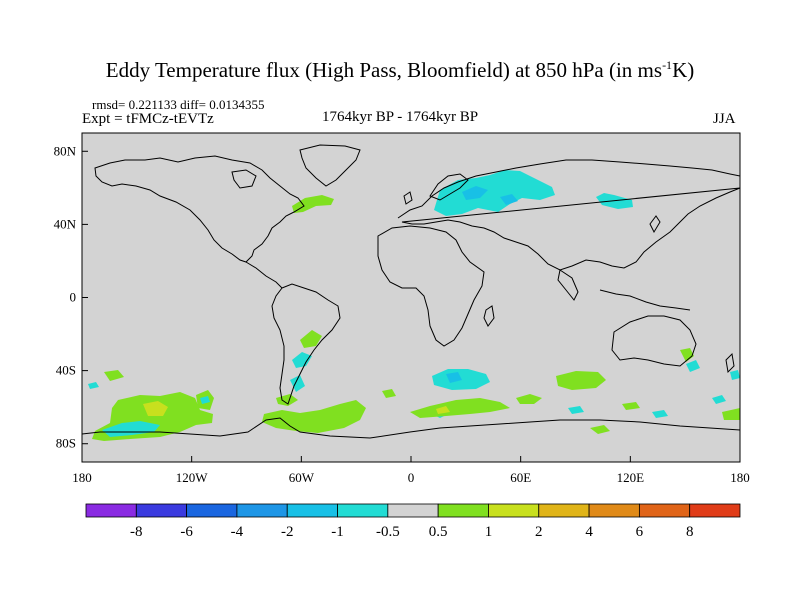 The height and width of the screenshot is (600, 800). I want to click on stats-text: rmsd= 0.221133 diff= 0.0134355, so click(178, 104).